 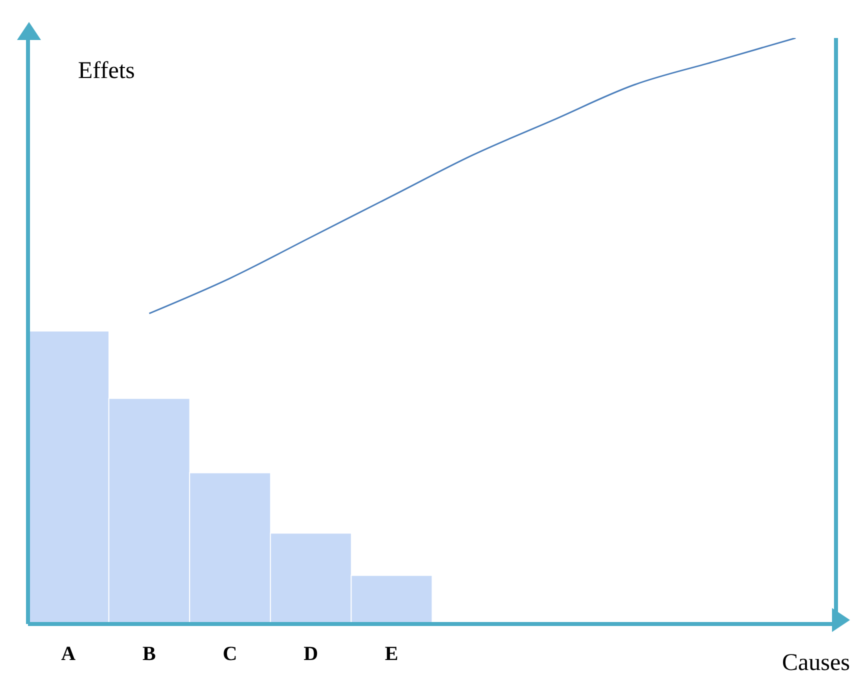 What do you see at coordinates (106, 71) in the screenshot?
I see `y-axis-title: Effets` at bounding box center [106, 71].